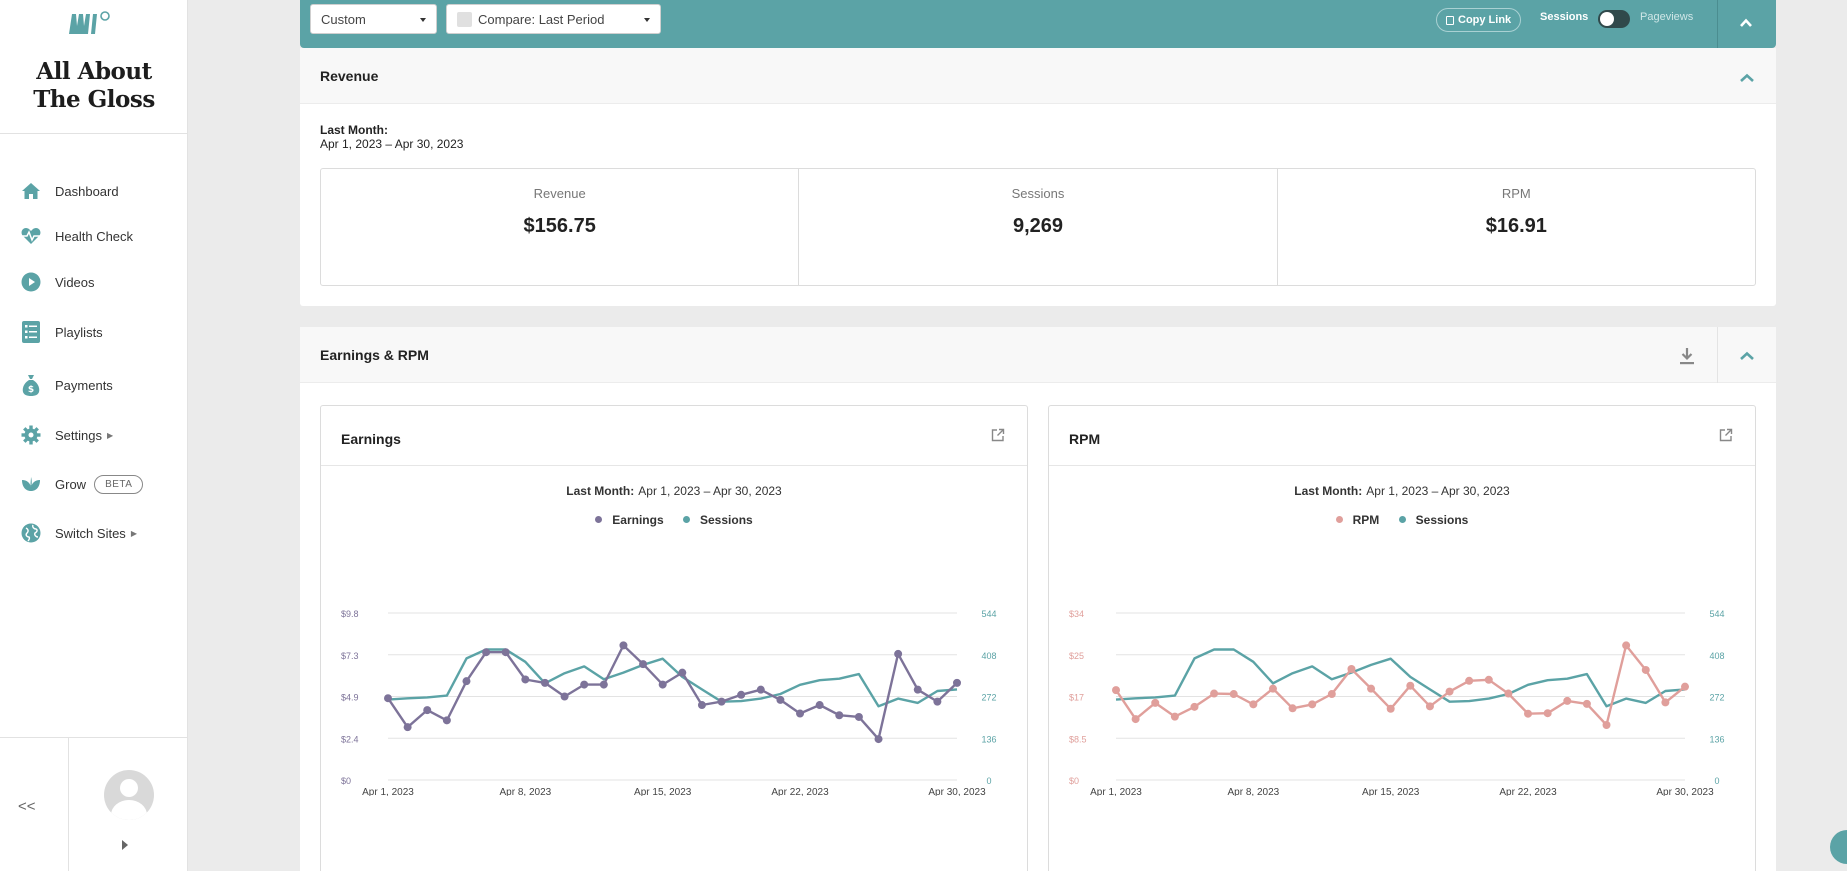  I want to click on chat-widget-button, so click(1838, 847).